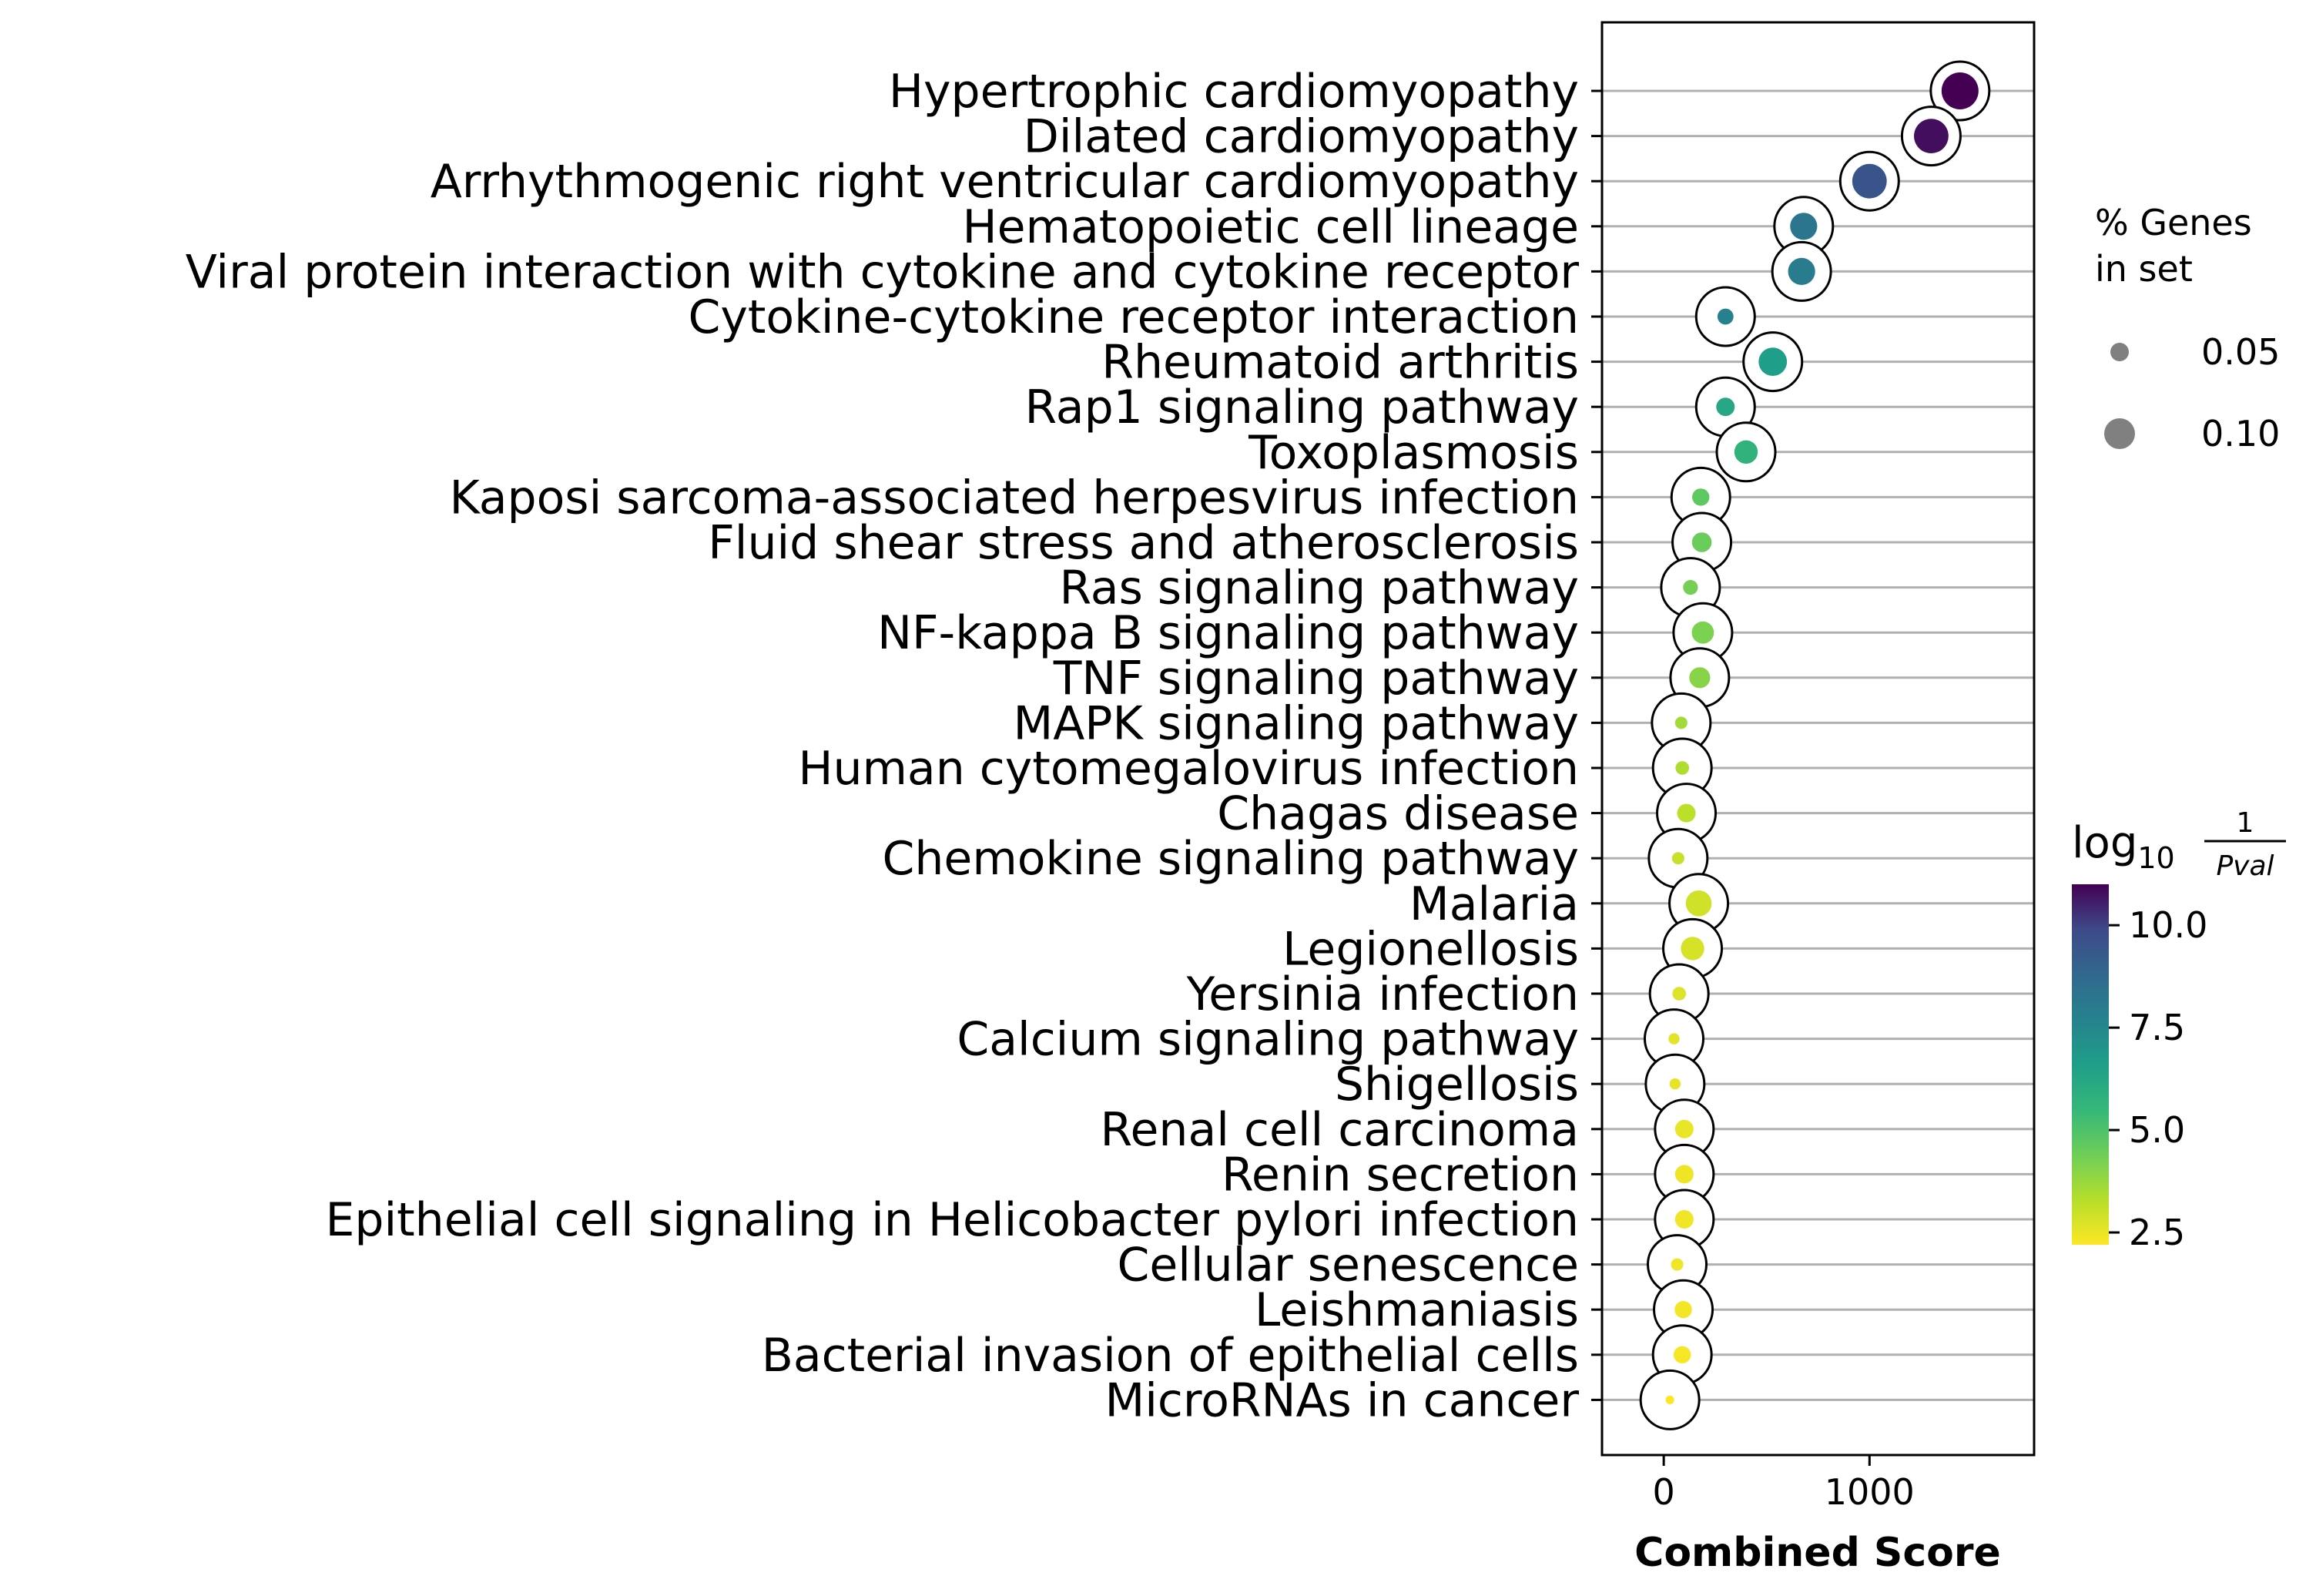 The image size is (2316, 1596). Describe the element at coordinates (1228, 633) in the screenshot. I see `category-label: NF-kappa B signaling pathway` at that location.